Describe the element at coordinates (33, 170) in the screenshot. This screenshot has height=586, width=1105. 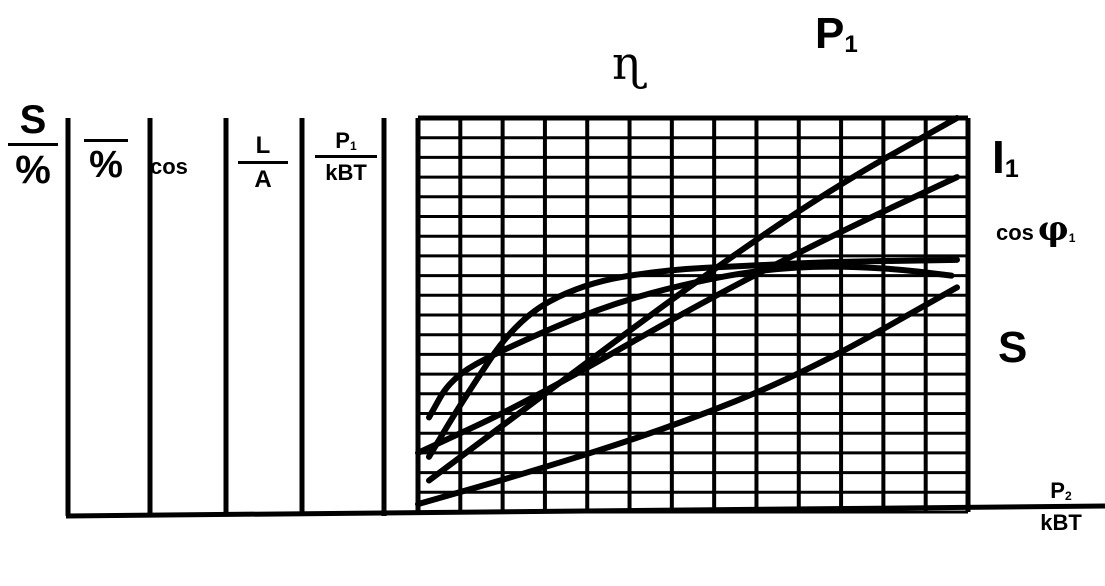
I see `s-column-denominator: %` at that location.